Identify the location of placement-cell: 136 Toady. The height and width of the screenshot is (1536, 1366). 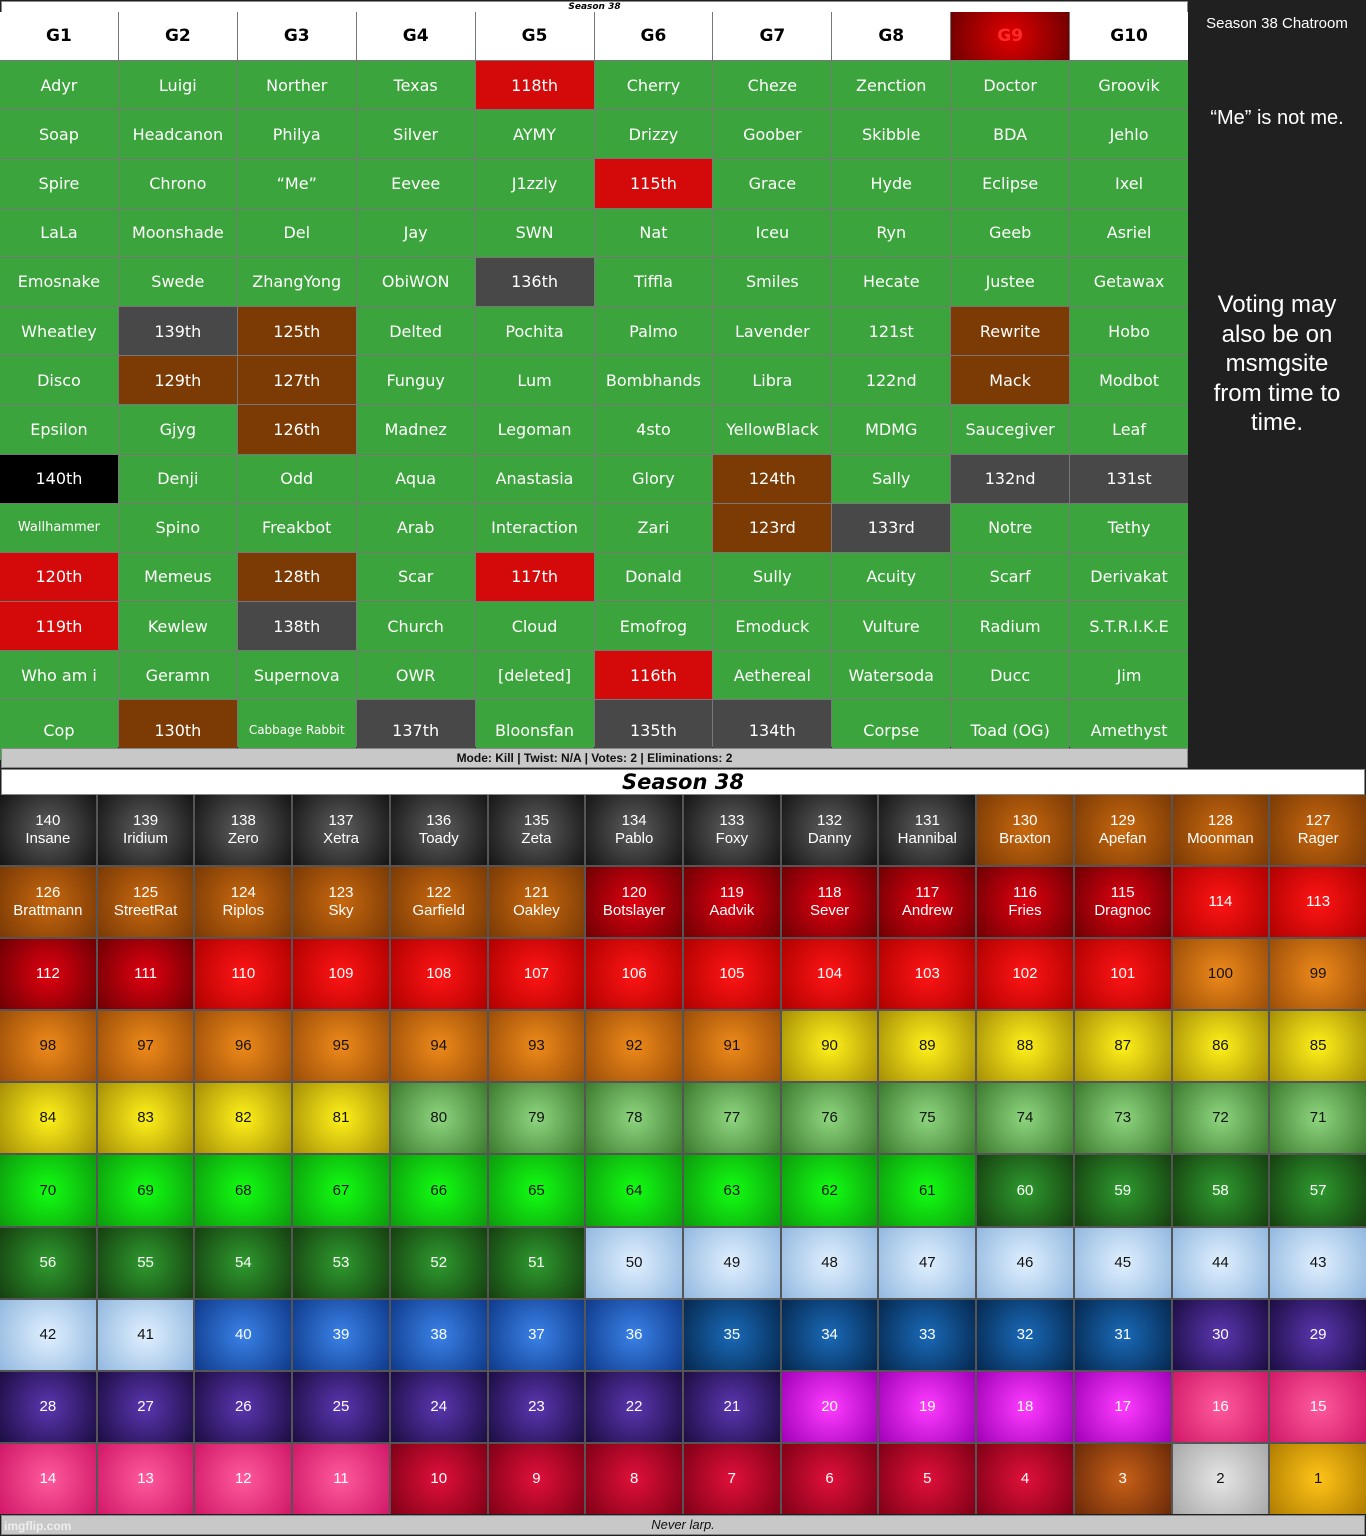
(438, 830).